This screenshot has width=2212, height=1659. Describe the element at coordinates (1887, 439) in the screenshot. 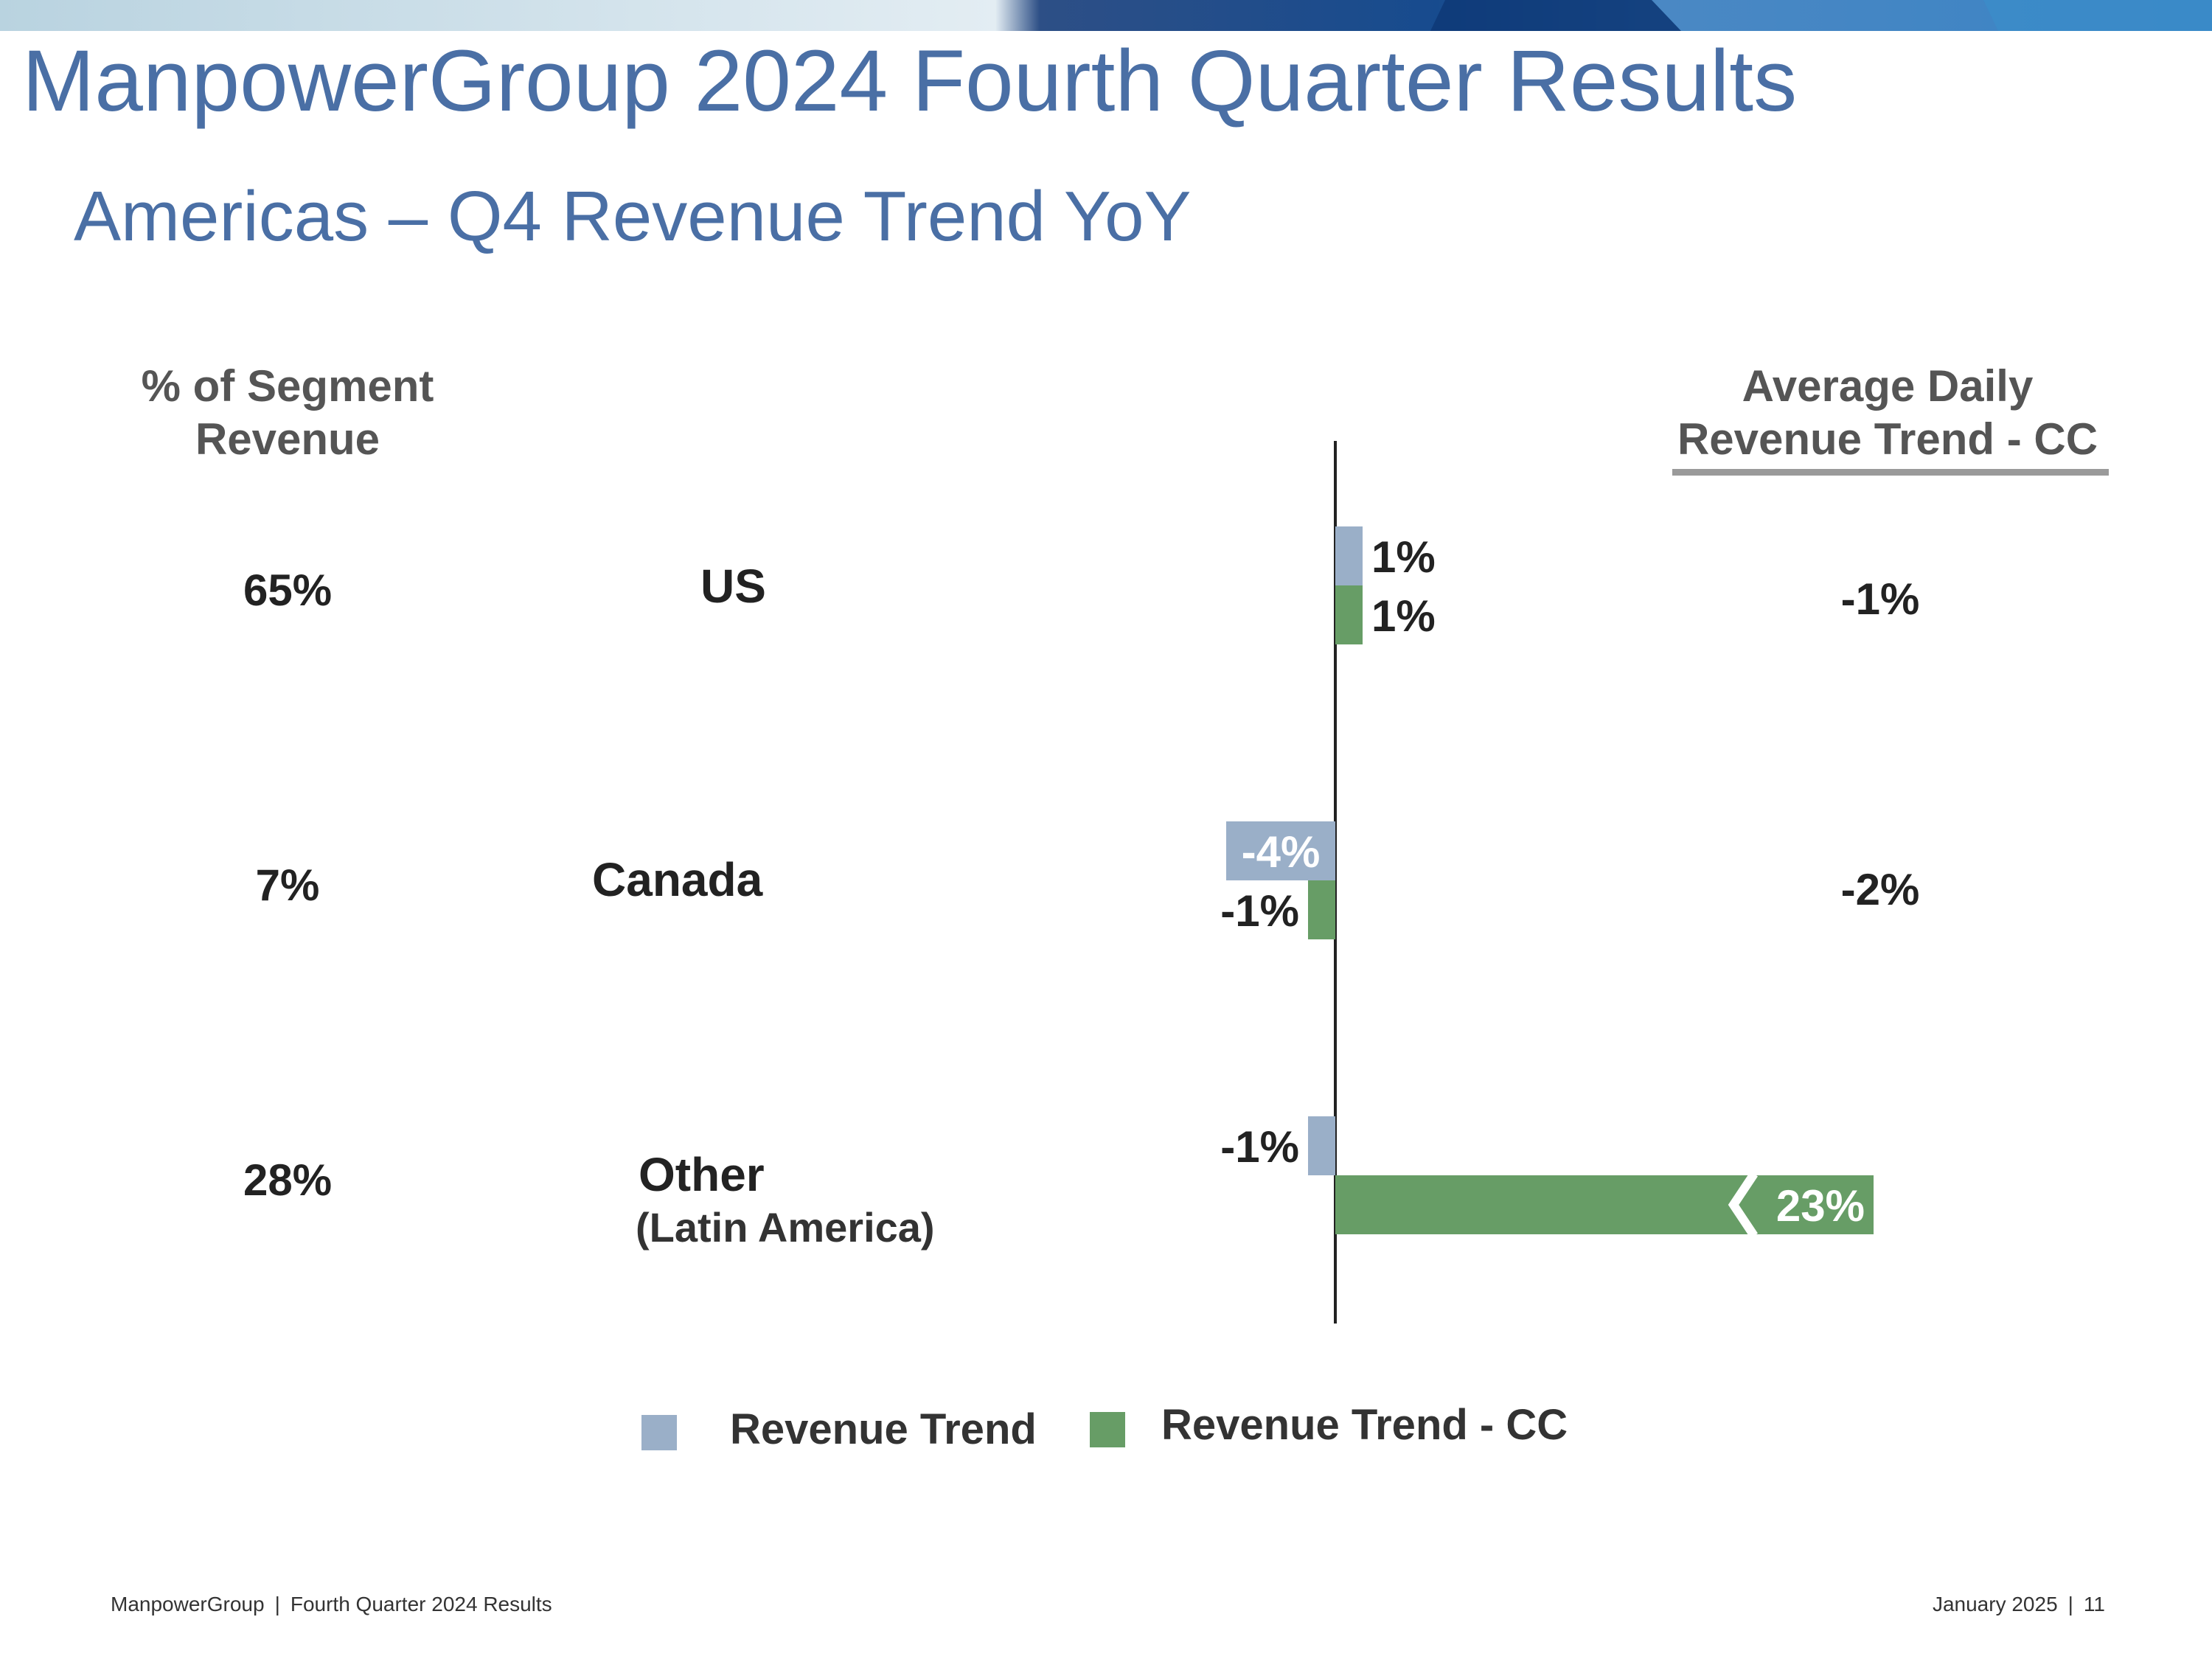

I see `avg-daily-header-line2: Revenue Trend - CC` at that location.